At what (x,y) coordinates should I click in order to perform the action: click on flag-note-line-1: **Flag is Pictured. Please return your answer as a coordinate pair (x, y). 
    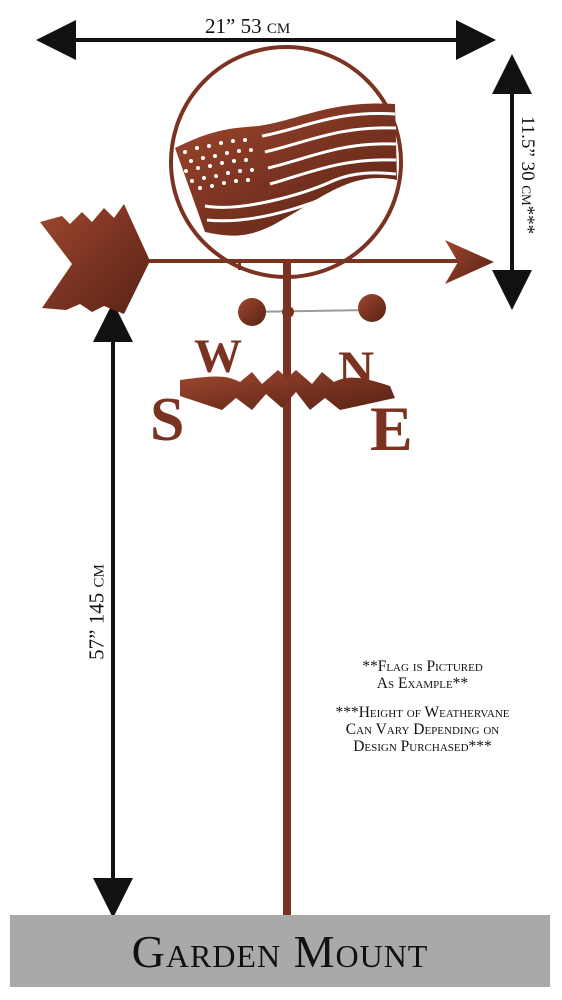
    Looking at the image, I should click on (422, 666).